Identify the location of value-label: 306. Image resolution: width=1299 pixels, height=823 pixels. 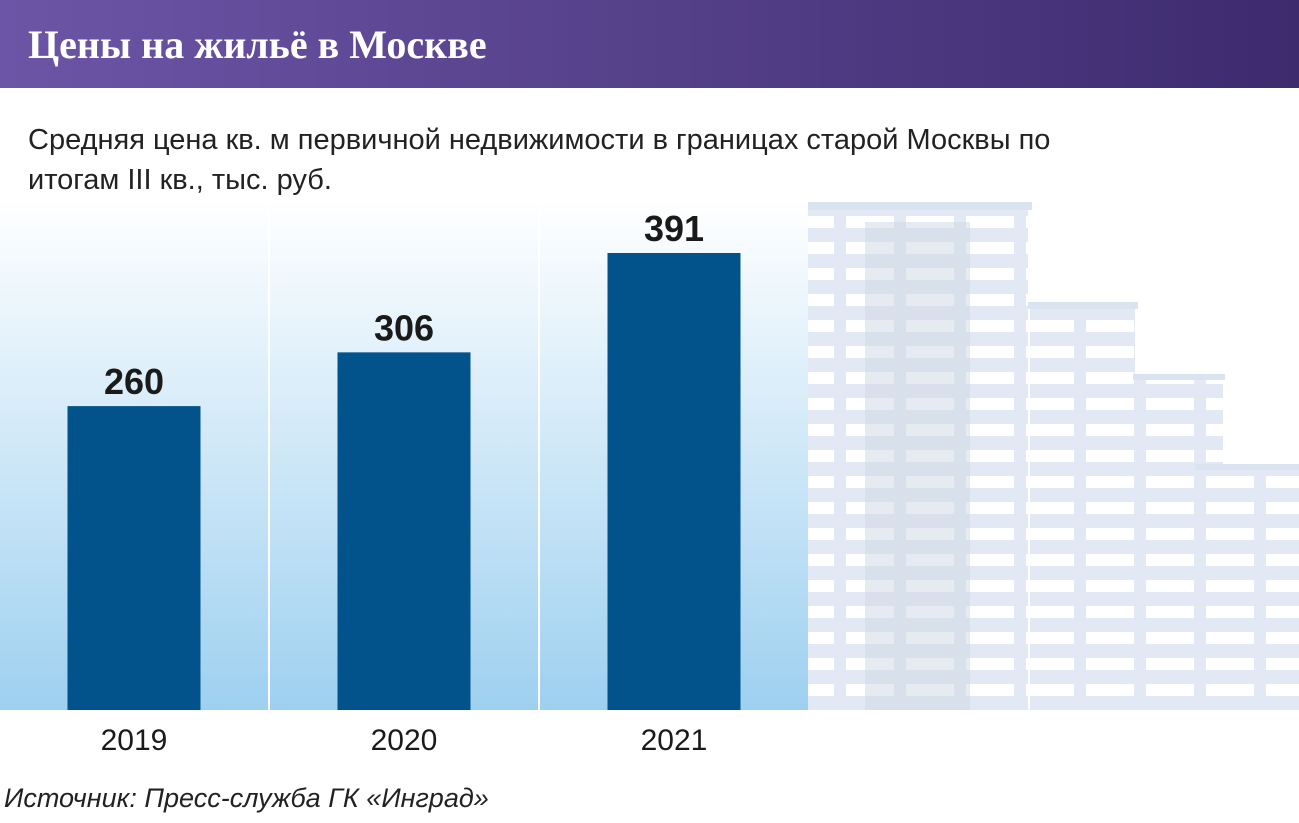
(404, 327).